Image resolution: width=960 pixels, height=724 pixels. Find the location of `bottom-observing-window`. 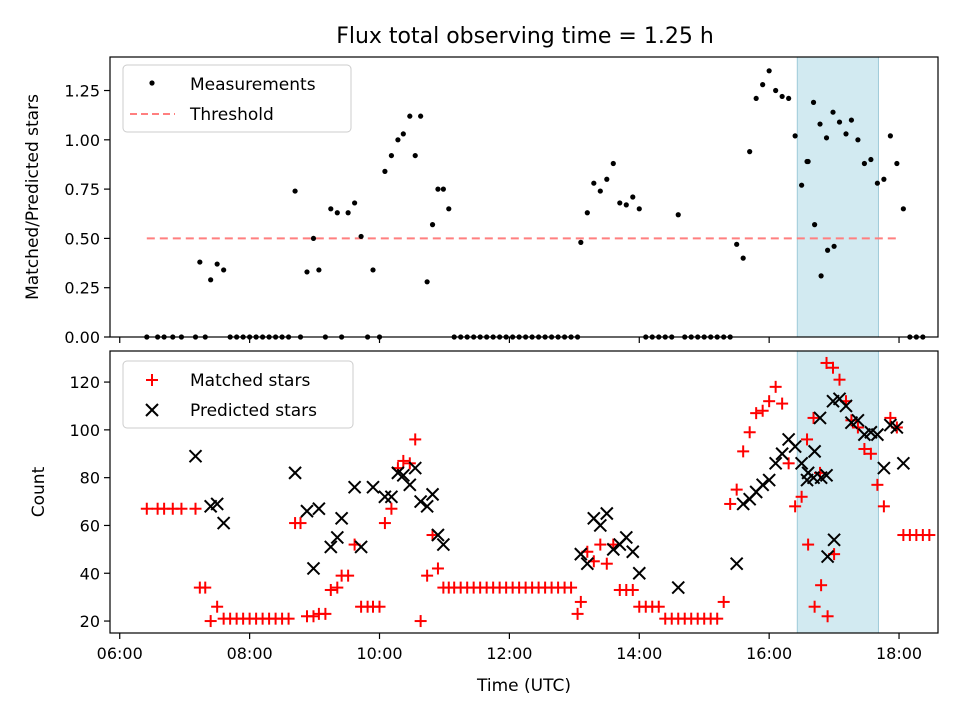

bottom-observing-window is located at coordinates (837, 492).